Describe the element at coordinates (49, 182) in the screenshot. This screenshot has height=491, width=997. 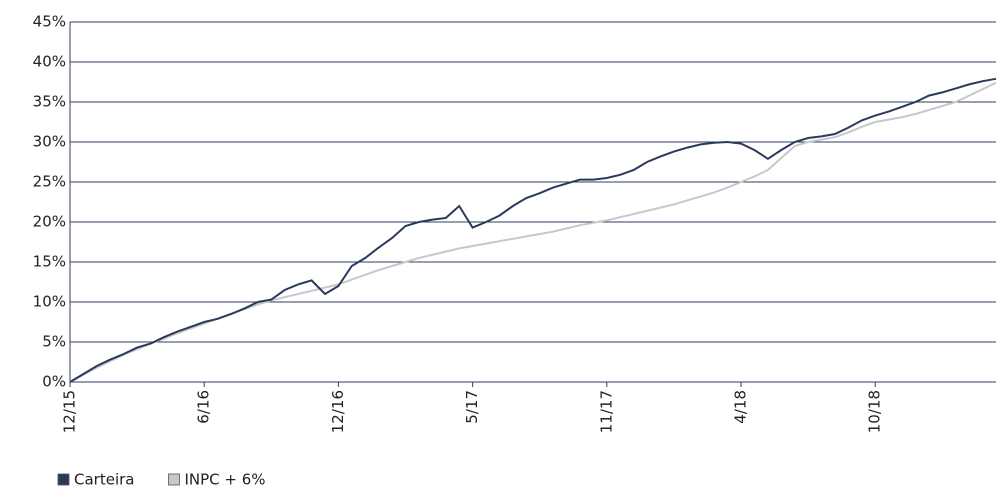
I see `y-tick-label: 25%` at that location.